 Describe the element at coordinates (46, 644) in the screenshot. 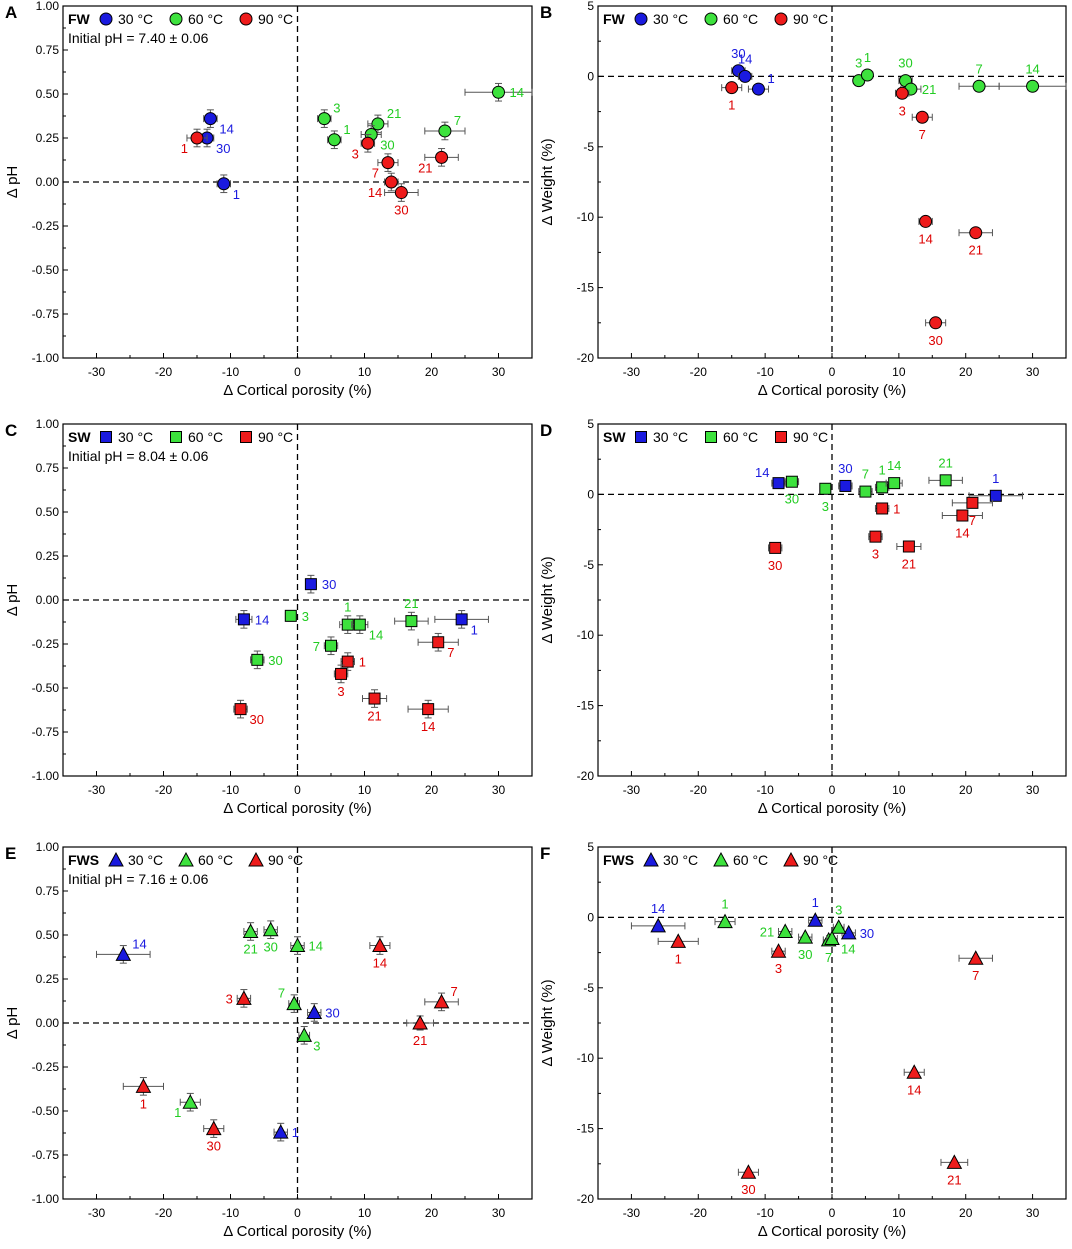

I see `y-tick-label: -0.25` at that location.